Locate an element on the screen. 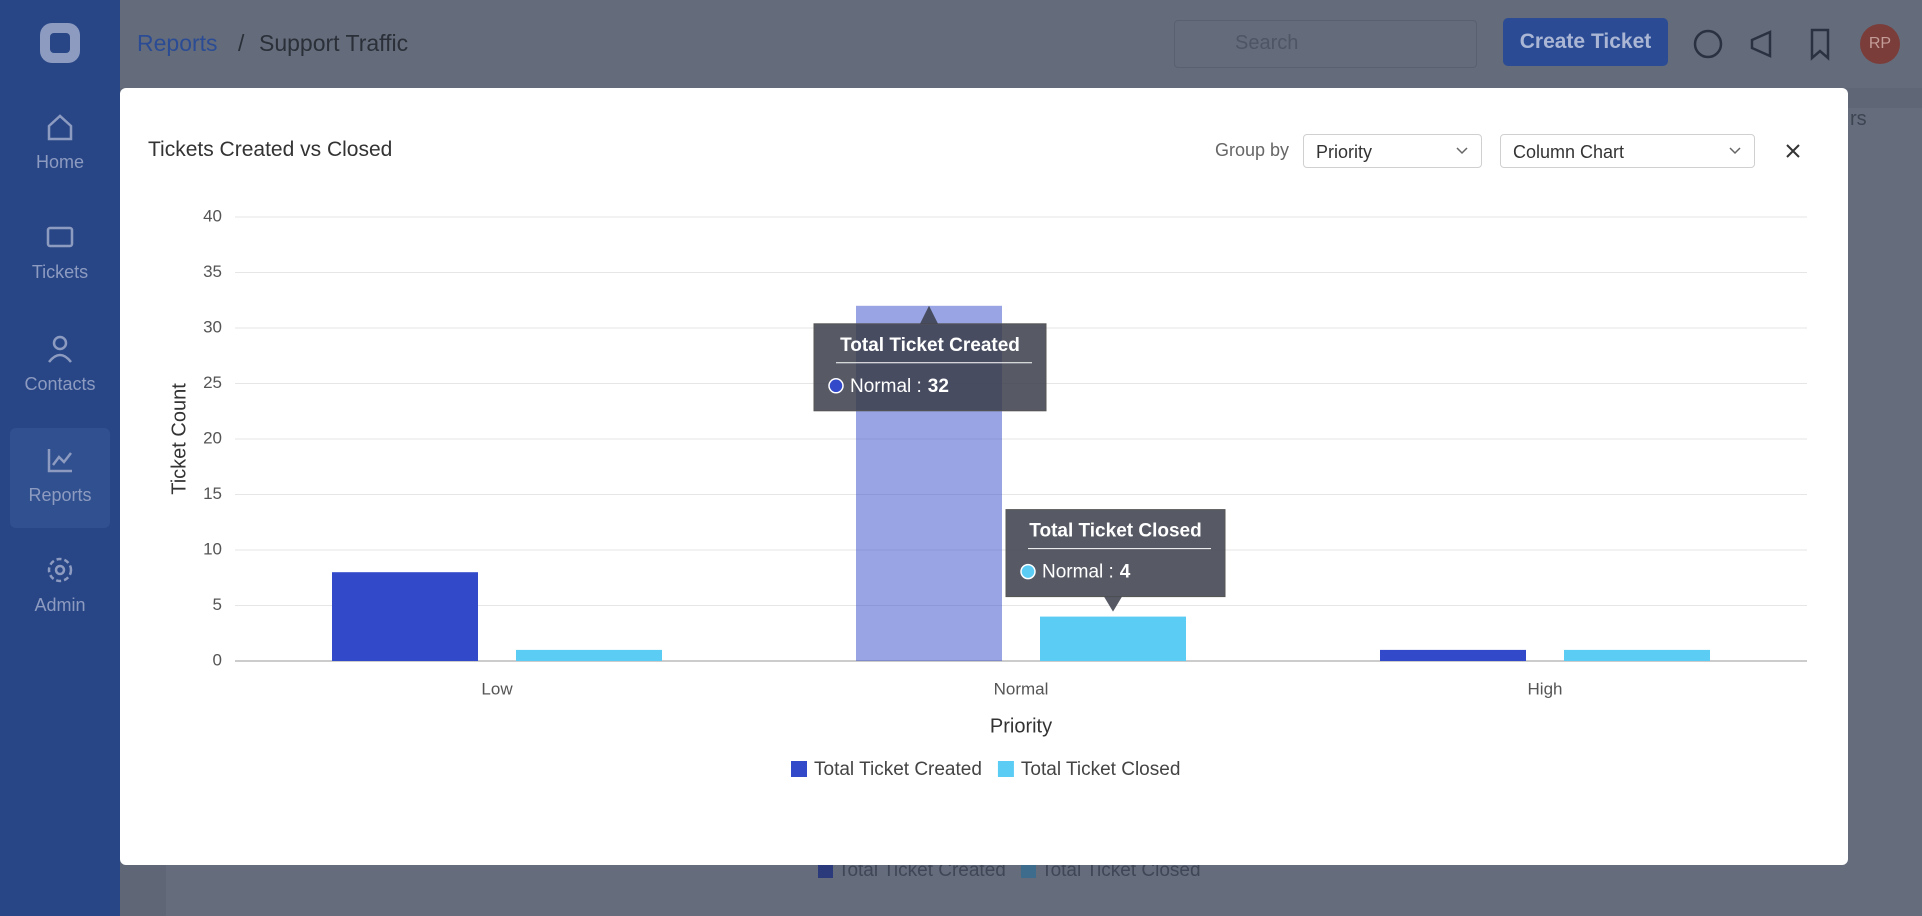  group-by-label: Group by is located at coordinates (1252, 150).